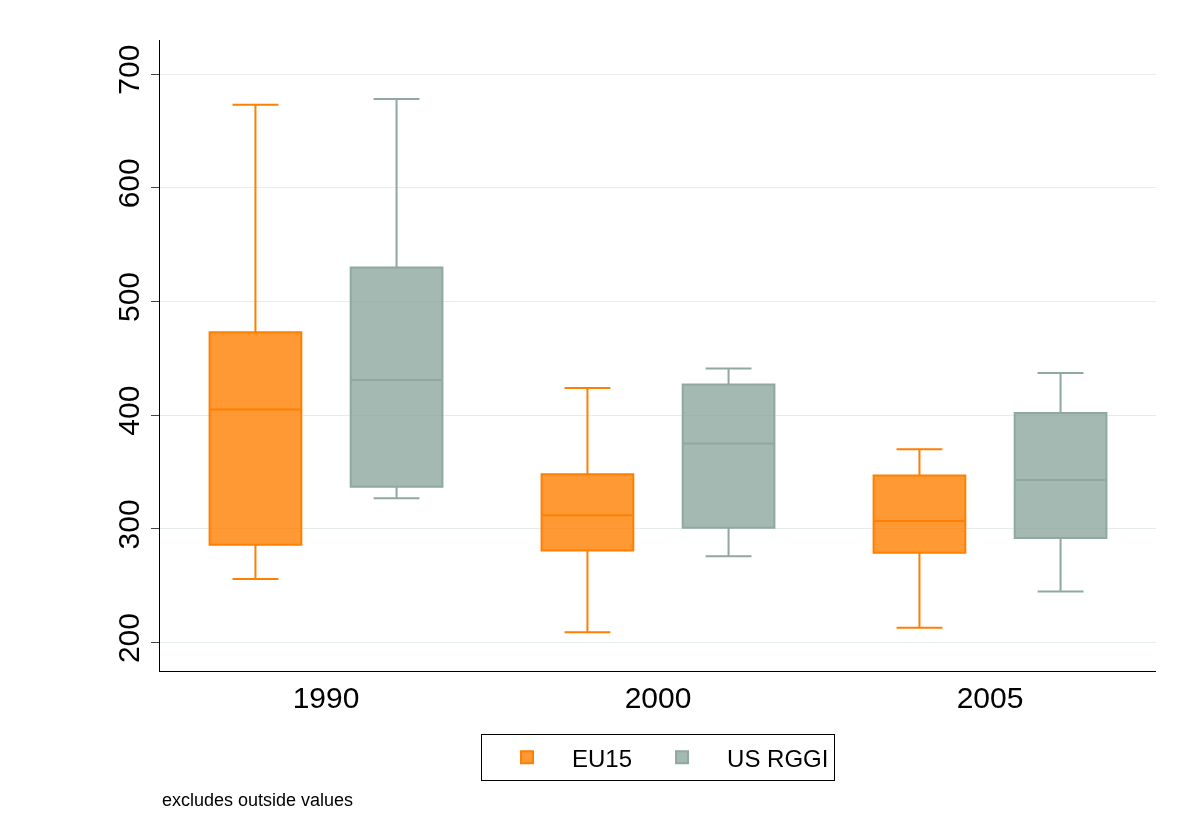 Image resolution: width=1201 pixels, height=821 pixels. What do you see at coordinates (258, 800) in the screenshot?
I see `text: excludes outside values` at bounding box center [258, 800].